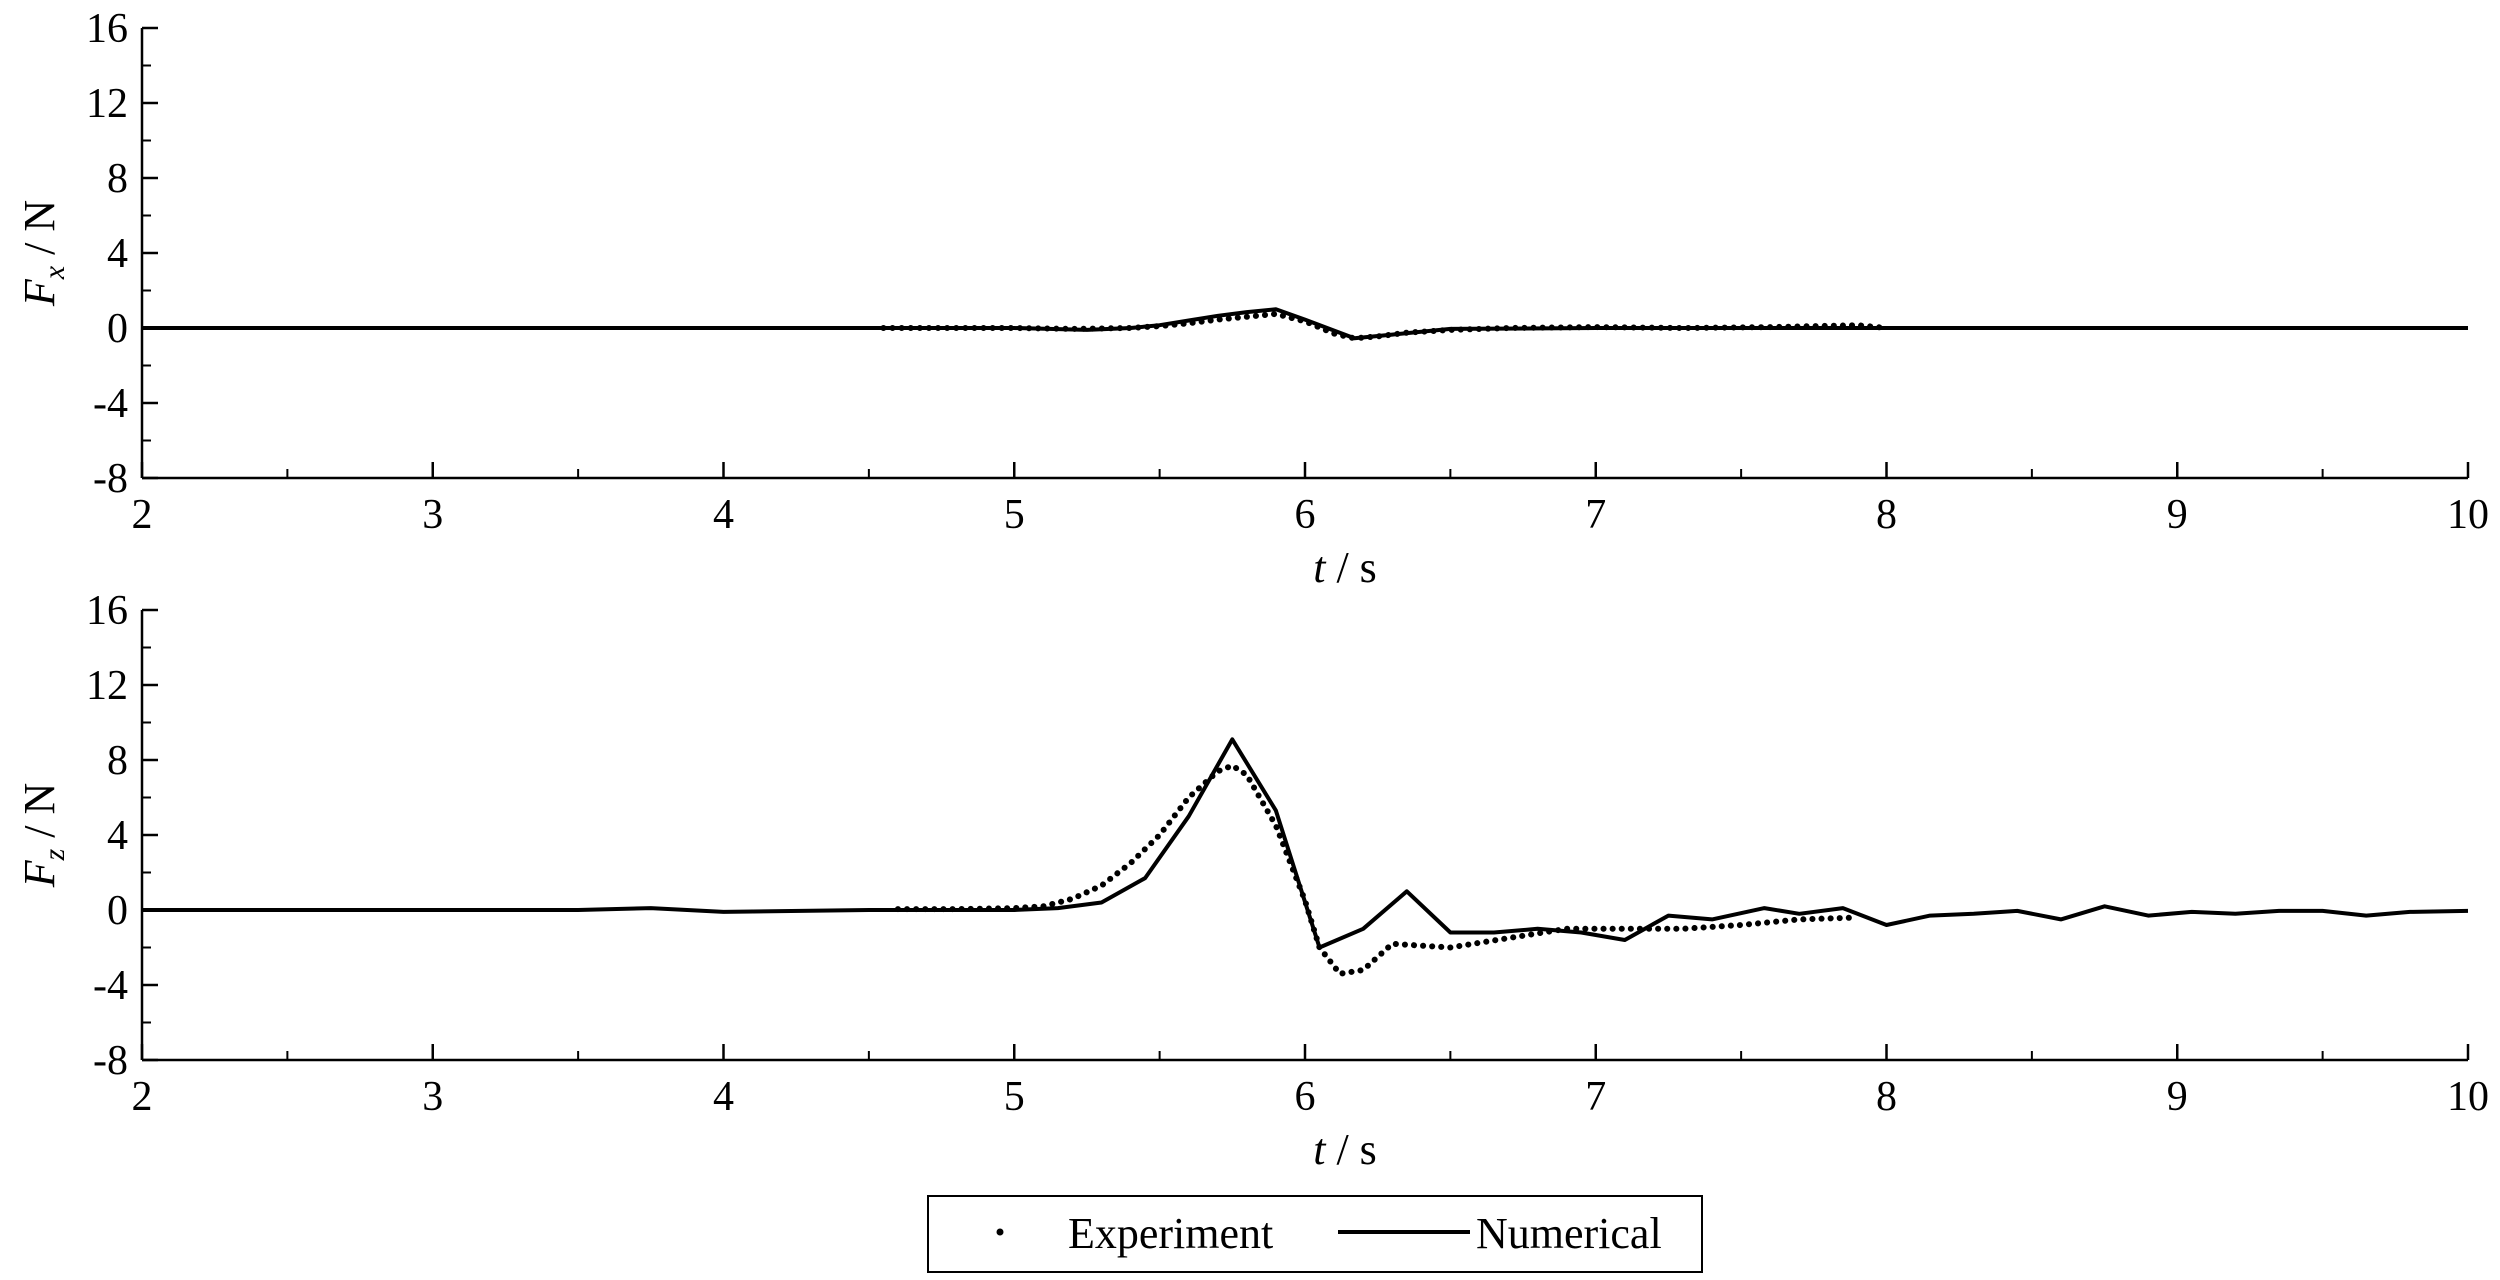  I want to click on y-axis-subscript: x, so click(54, 272).